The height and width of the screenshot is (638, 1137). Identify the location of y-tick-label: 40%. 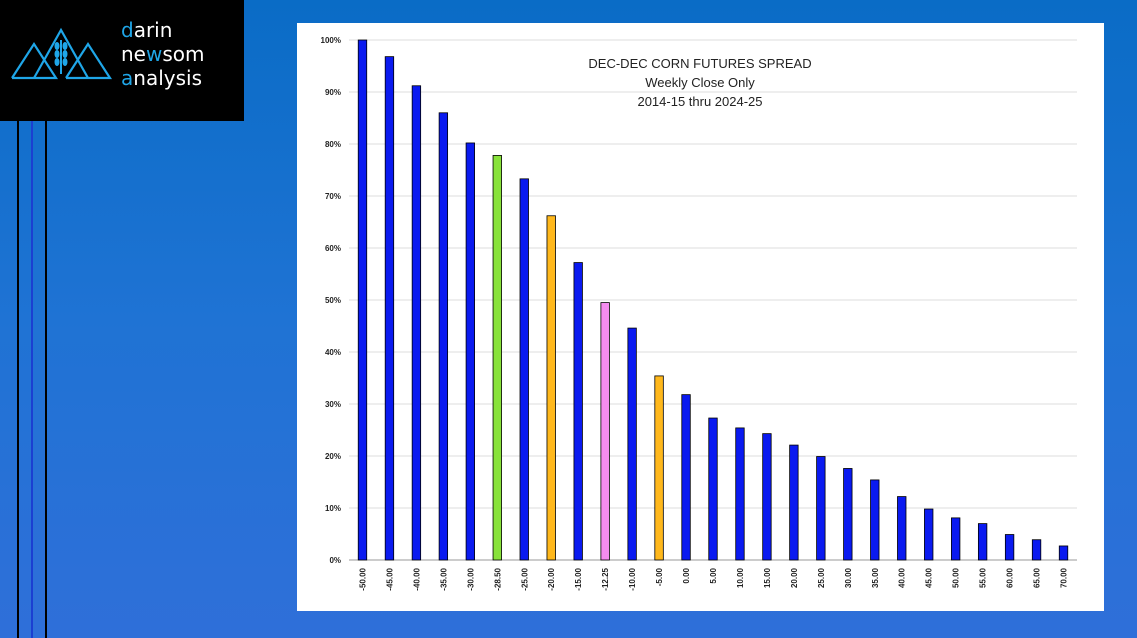
(333, 352).